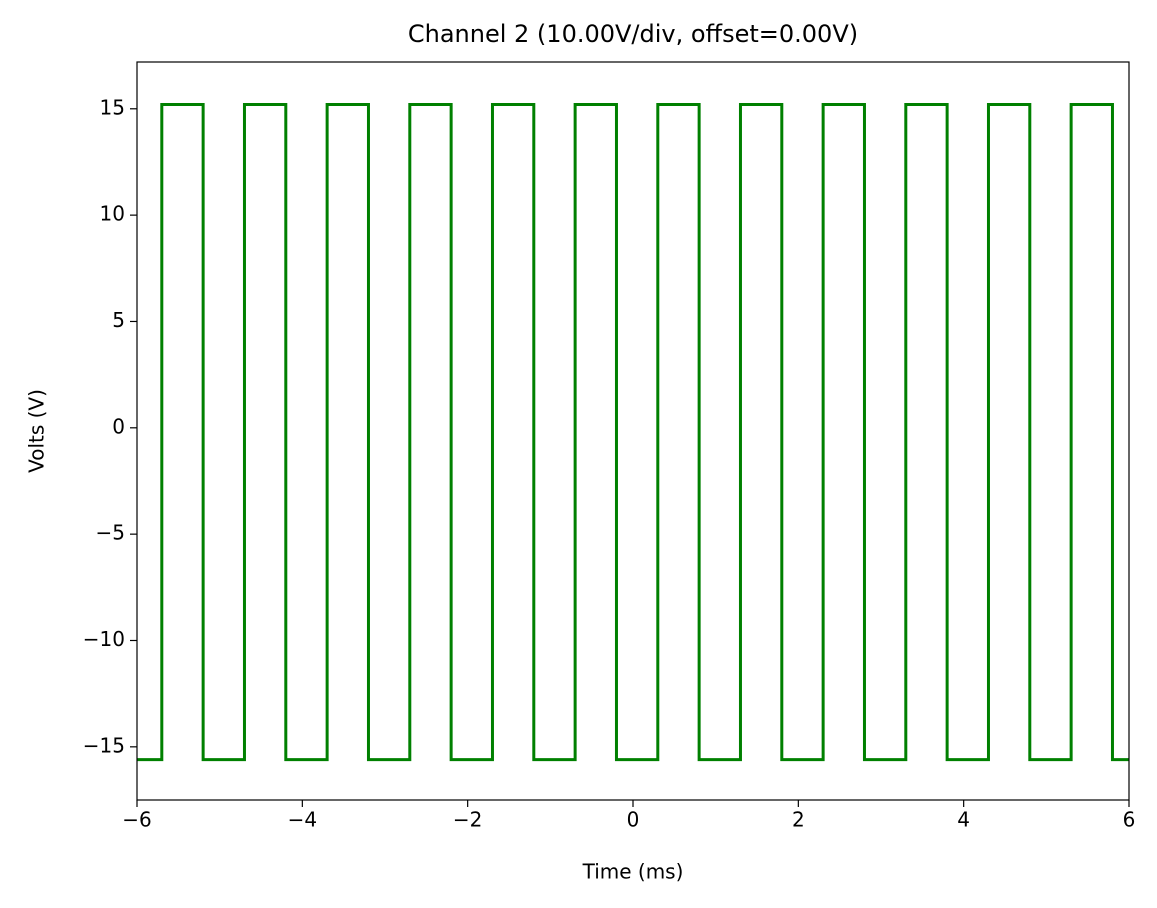 This screenshot has width=1157, height=908. I want to click on y-tick-label: 5, so click(118, 320).